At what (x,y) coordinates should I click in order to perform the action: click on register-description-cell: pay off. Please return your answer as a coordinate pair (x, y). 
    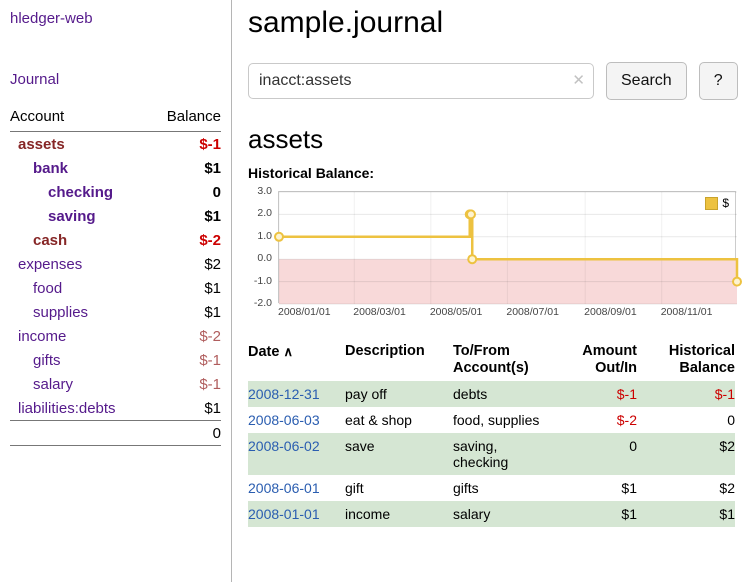
    Looking at the image, I should click on (366, 394).